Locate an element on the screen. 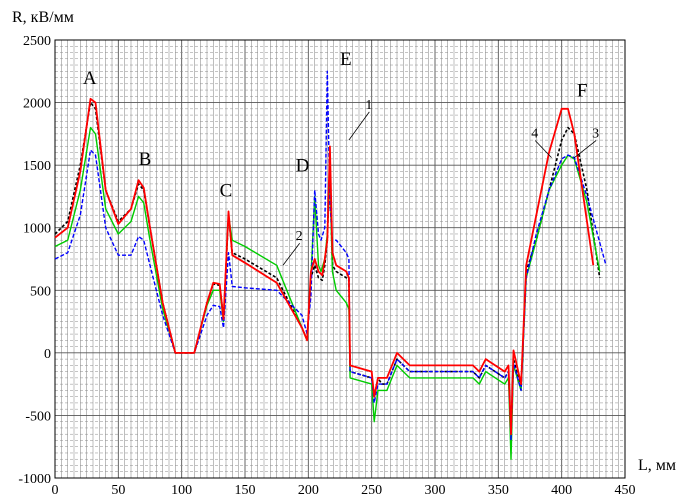 The image size is (688, 497). region-label: D is located at coordinates (303, 165).